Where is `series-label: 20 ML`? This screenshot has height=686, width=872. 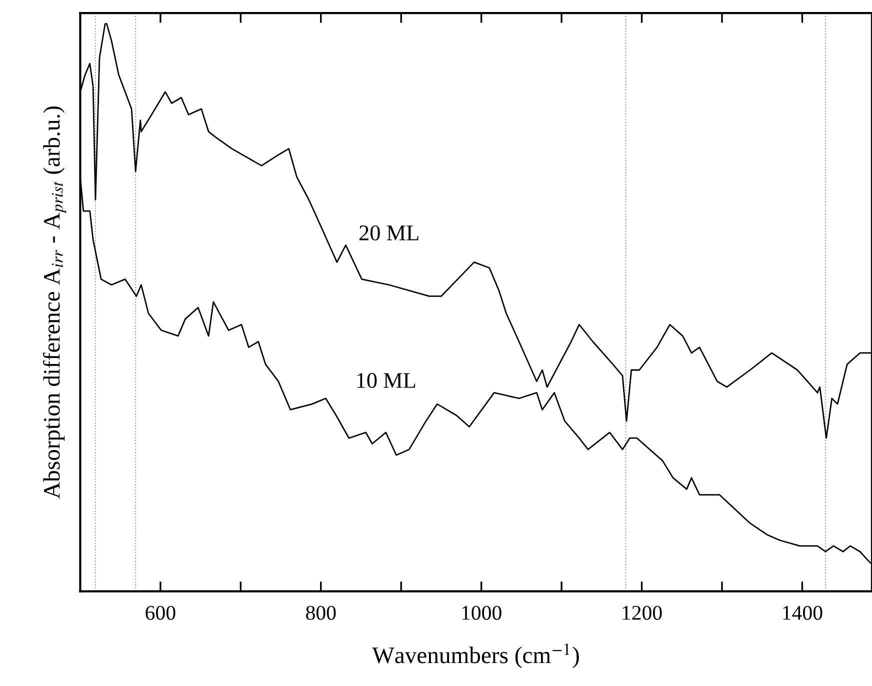
series-label: 20 ML is located at coordinates (388, 232).